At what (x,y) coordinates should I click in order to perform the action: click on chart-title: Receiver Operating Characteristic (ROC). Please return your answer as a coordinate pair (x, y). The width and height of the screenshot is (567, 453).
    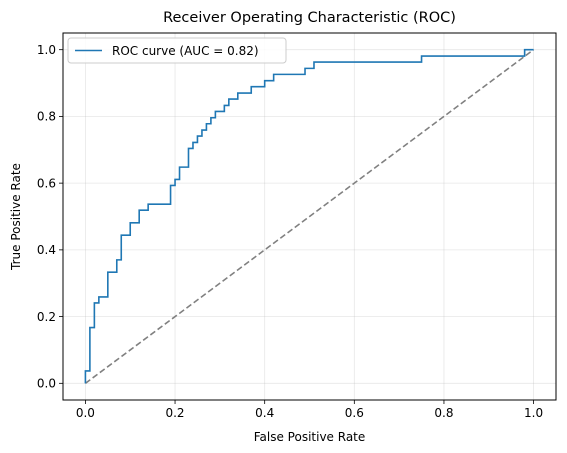
    Looking at the image, I should click on (309, 18).